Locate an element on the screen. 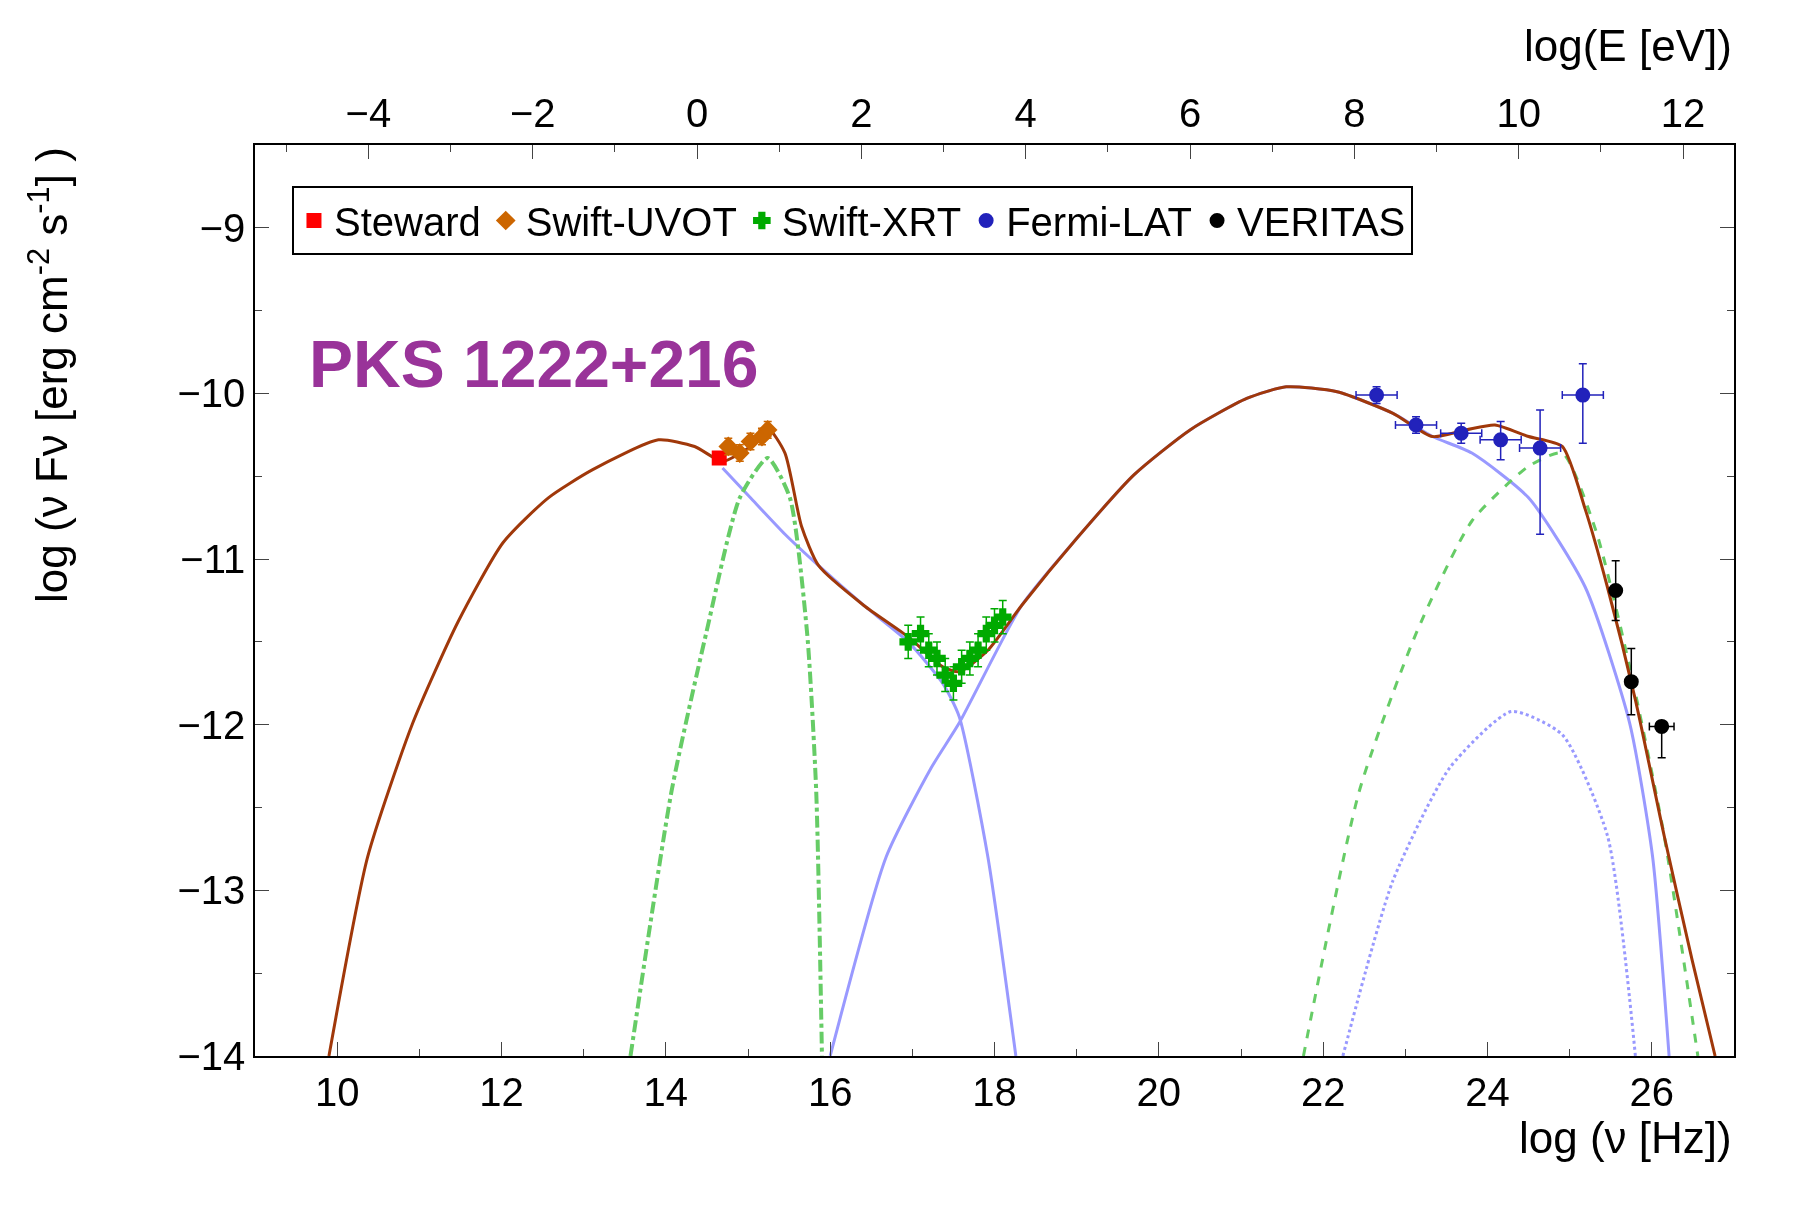 The height and width of the screenshot is (1206, 1794). x-axis-title: log (ν [Hz]) is located at coordinates (1625, 1137).